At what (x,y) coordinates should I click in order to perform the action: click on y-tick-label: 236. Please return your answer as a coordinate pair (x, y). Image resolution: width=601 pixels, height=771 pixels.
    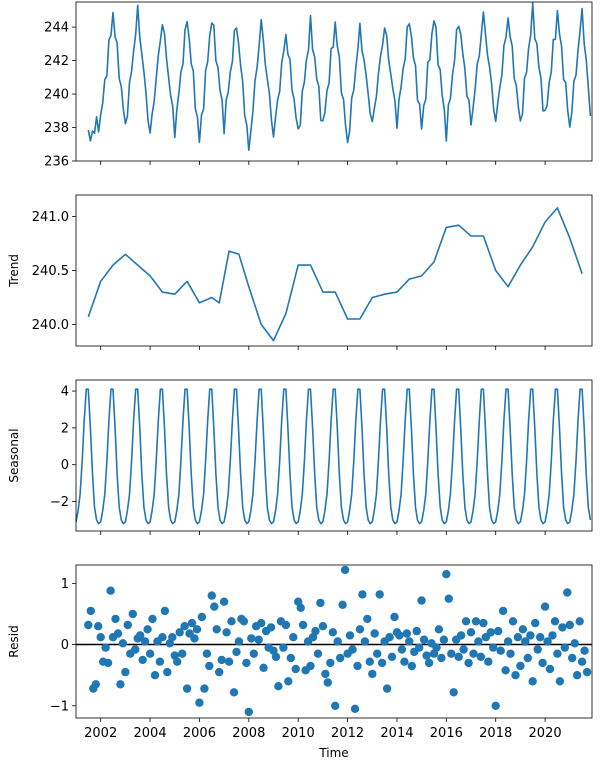
    Looking at the image, I should click on (56, 162).